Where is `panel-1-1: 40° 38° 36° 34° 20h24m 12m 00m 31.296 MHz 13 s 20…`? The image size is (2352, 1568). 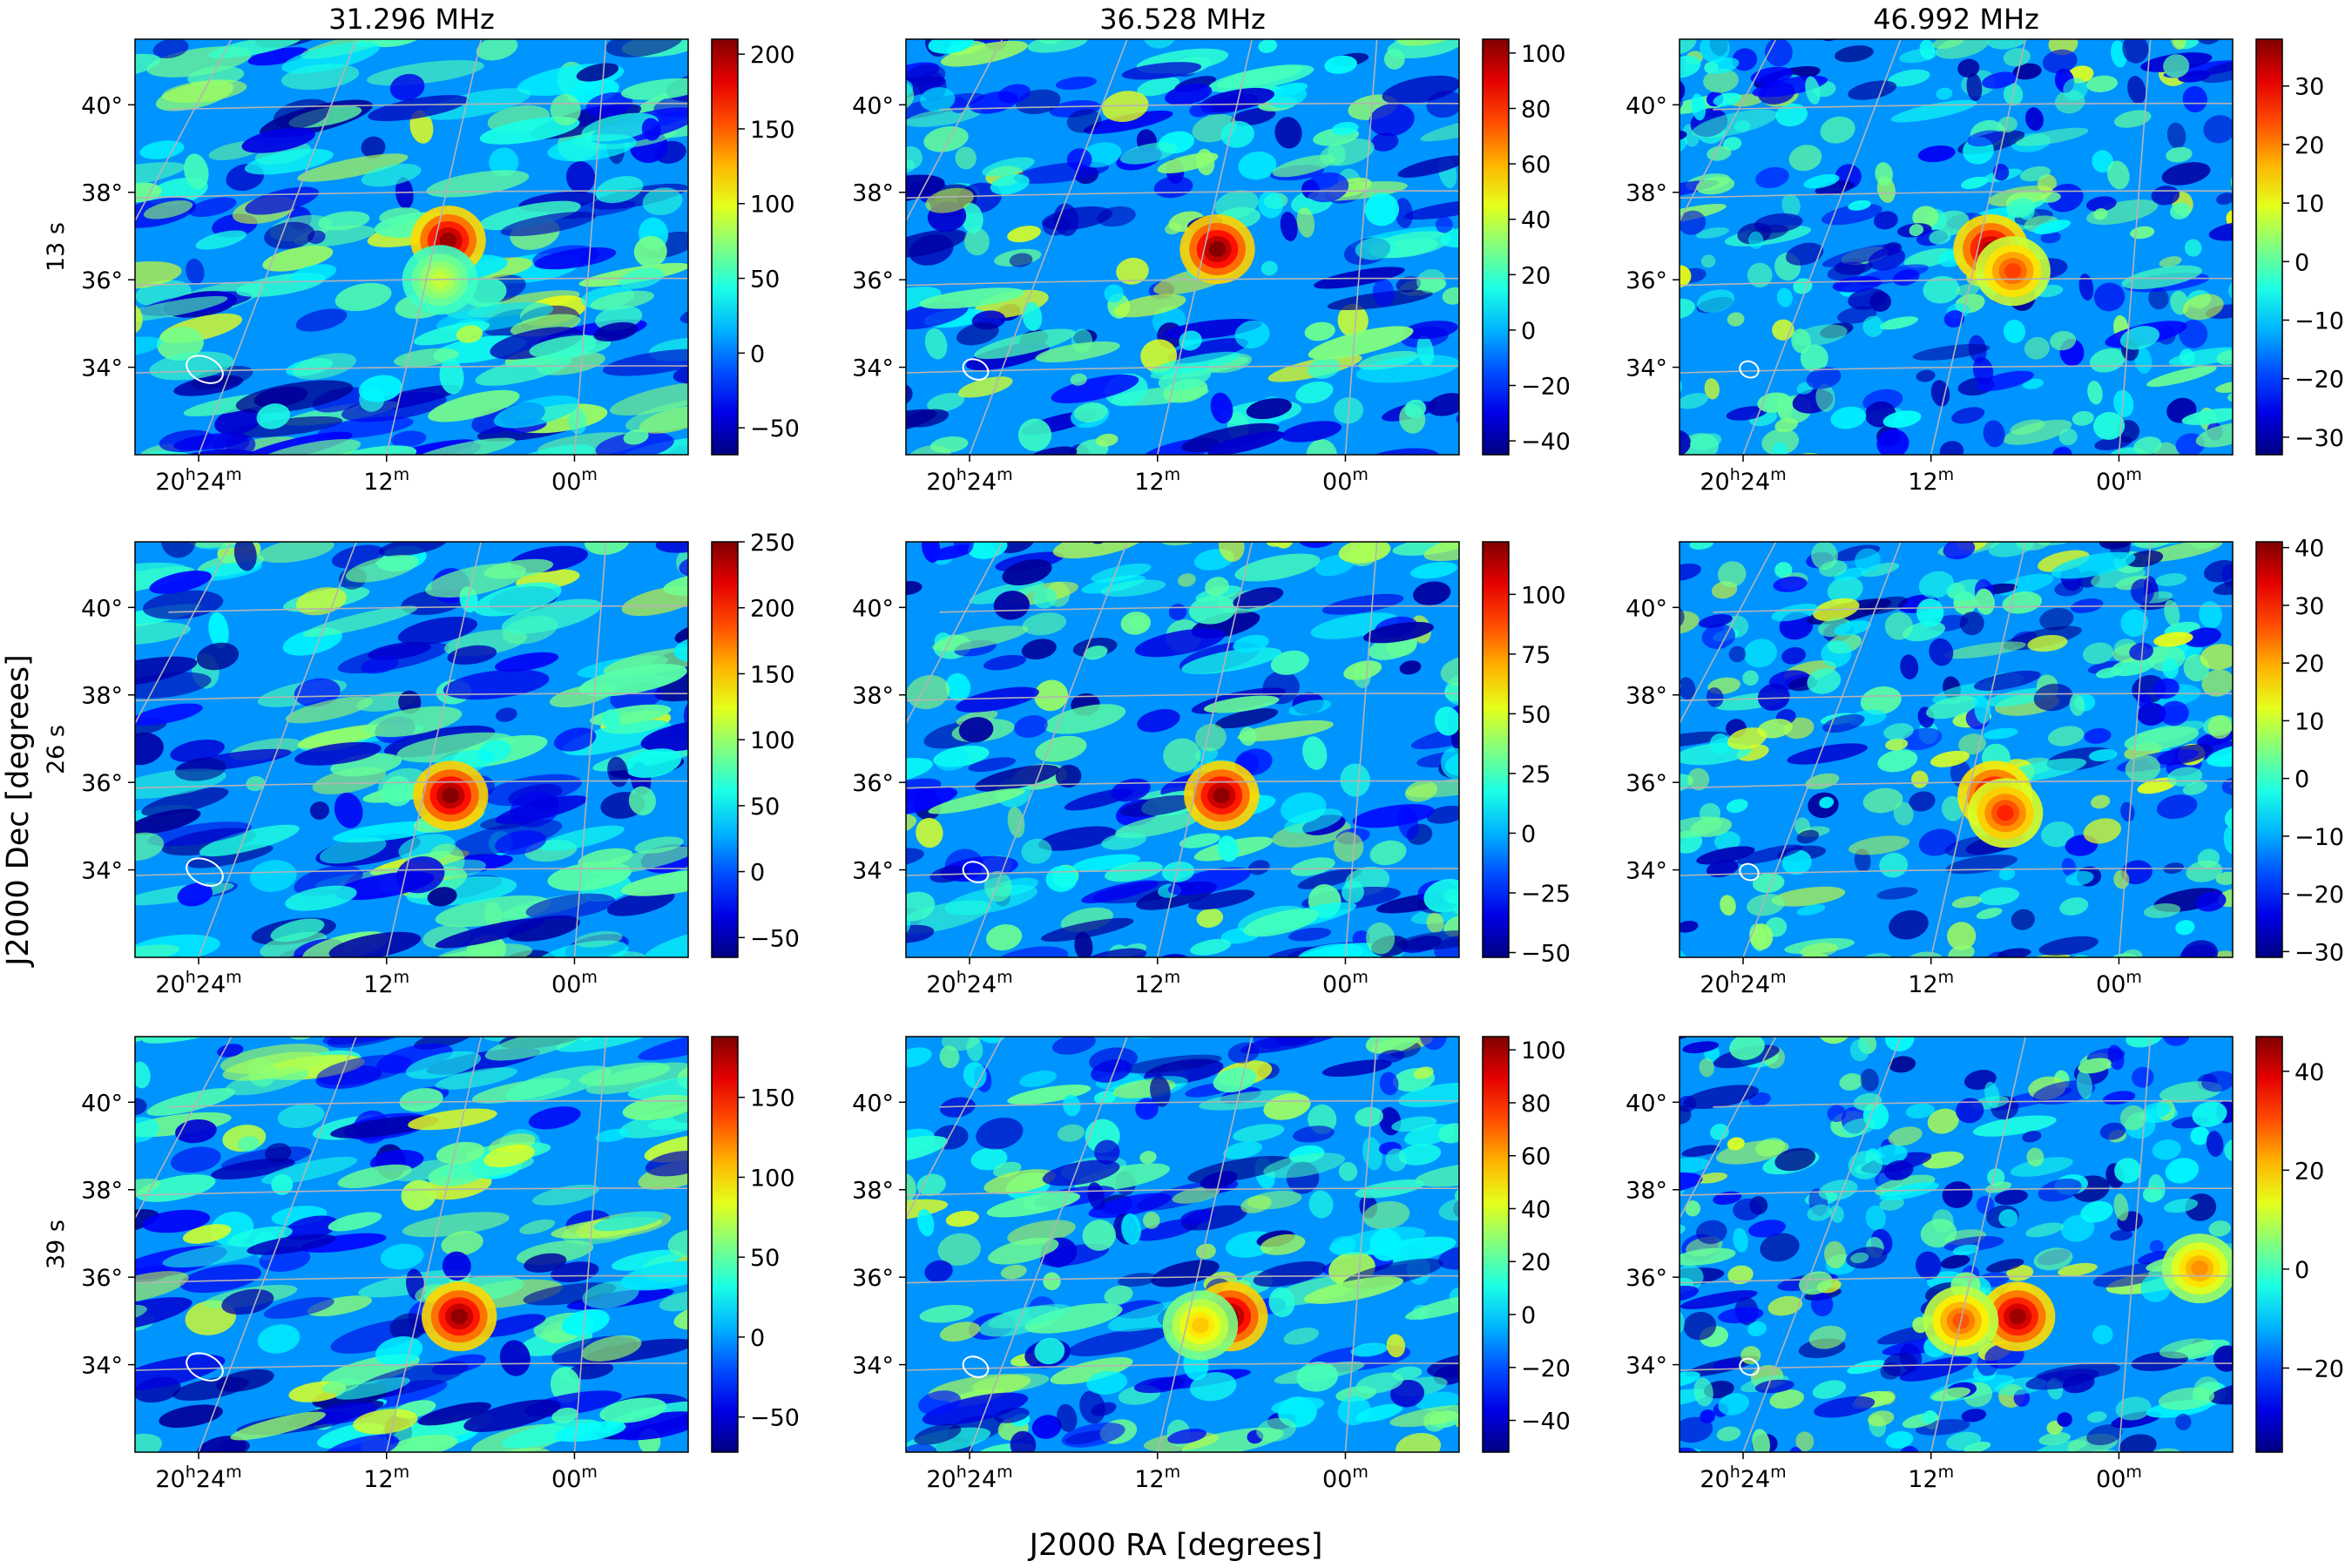 panel-1-1: 40° 38° 36° 34° 20h24m 12m 00m 31.296 MHz 13 s 20… is located at coordinates (421, 250).